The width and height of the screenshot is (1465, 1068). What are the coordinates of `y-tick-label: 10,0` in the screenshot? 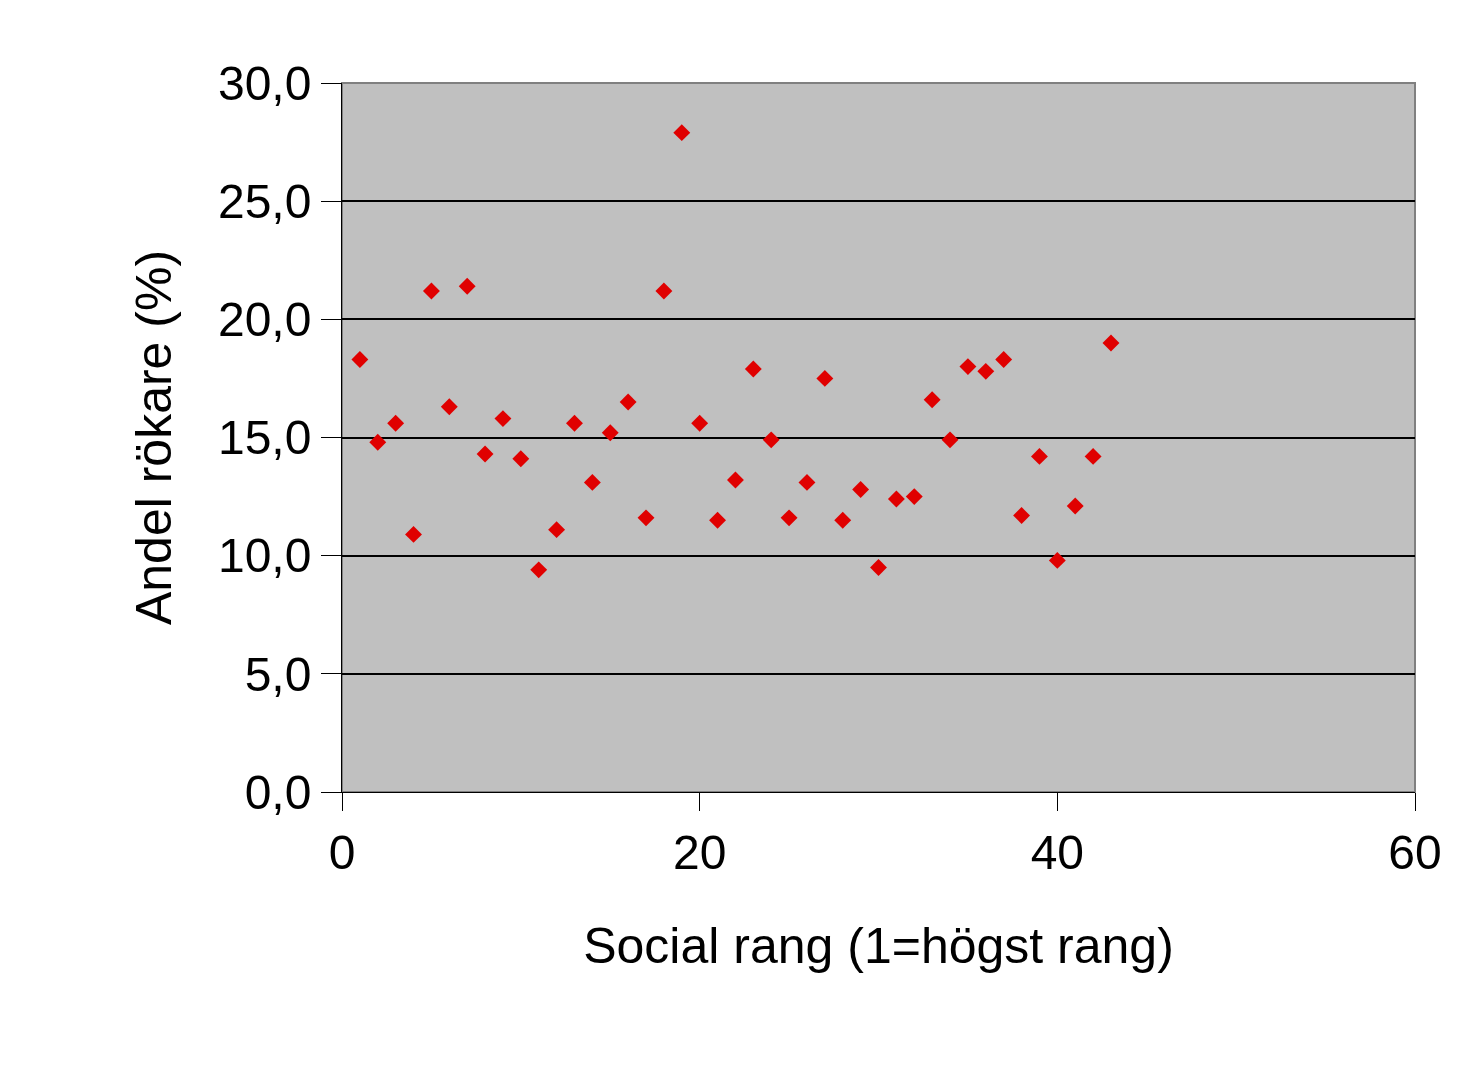 It's located at (264, 556).